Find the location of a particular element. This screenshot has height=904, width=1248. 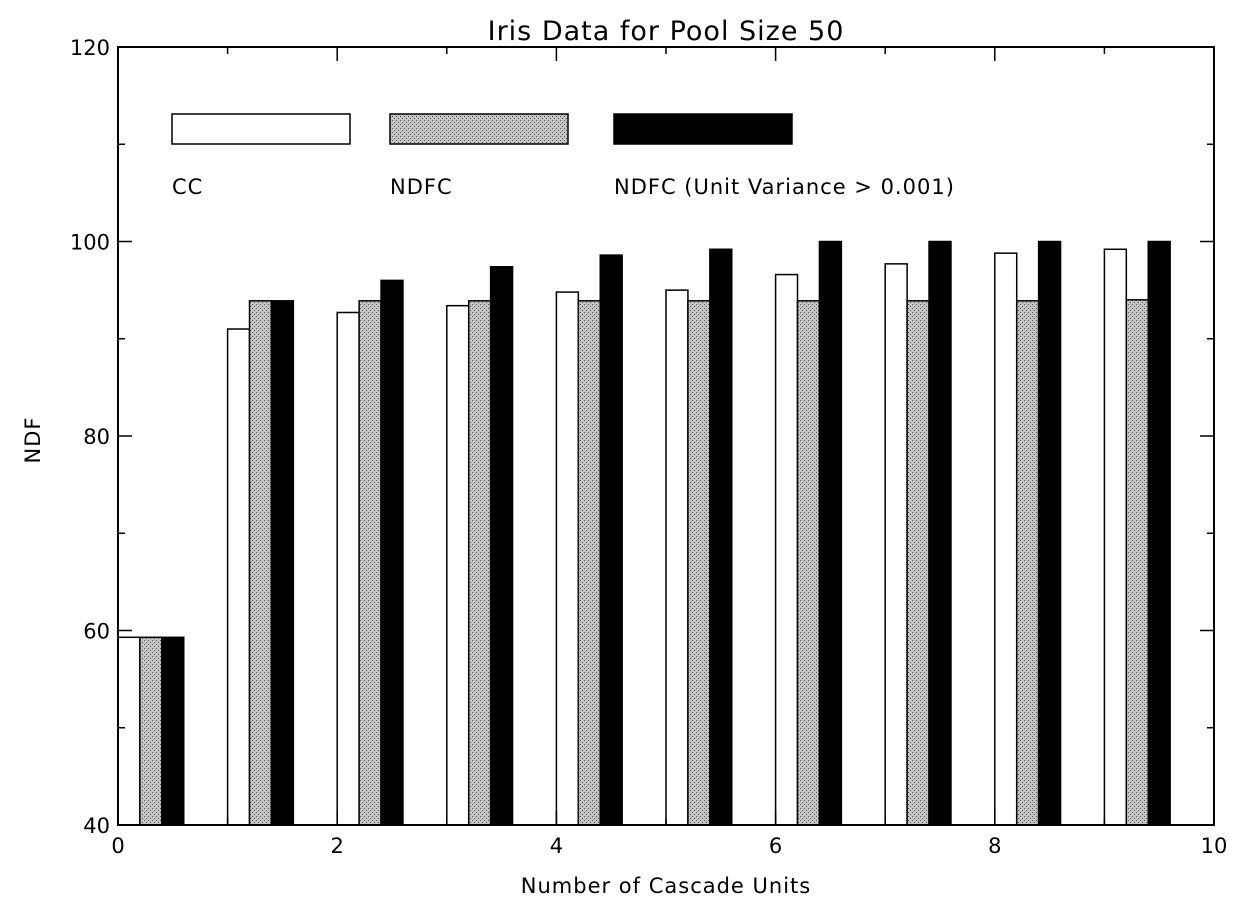

bar-series2-x8 is located at coordinates (1027, 563).